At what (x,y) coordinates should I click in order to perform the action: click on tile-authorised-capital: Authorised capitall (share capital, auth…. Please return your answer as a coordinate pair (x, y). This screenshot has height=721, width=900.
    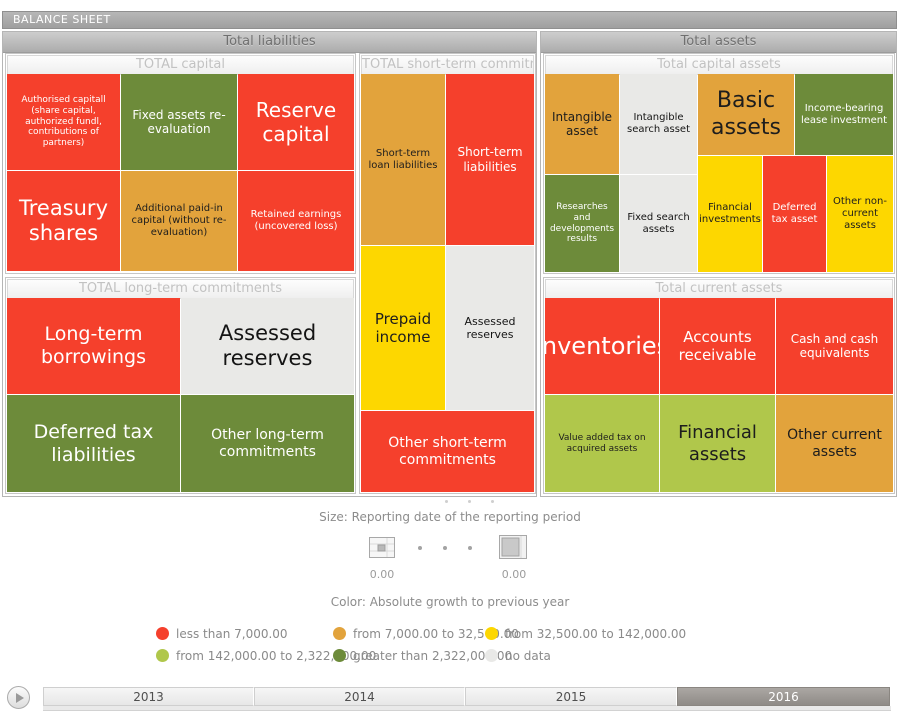
    Looking at the image, I should click on (63, 122).